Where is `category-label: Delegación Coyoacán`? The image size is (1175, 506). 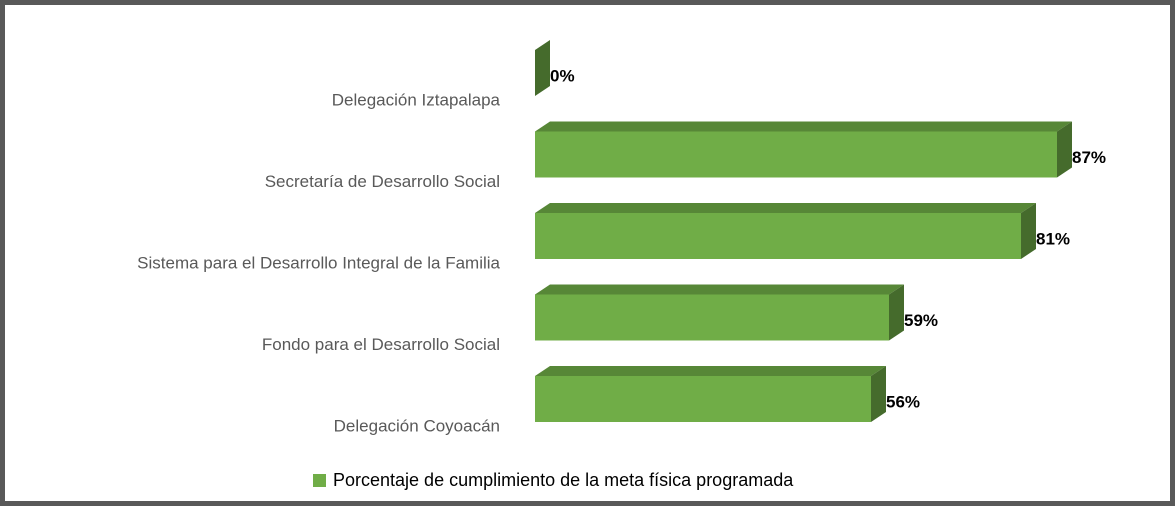
category-label: Delegación Coyoacán is located at coordinates (417, 425).